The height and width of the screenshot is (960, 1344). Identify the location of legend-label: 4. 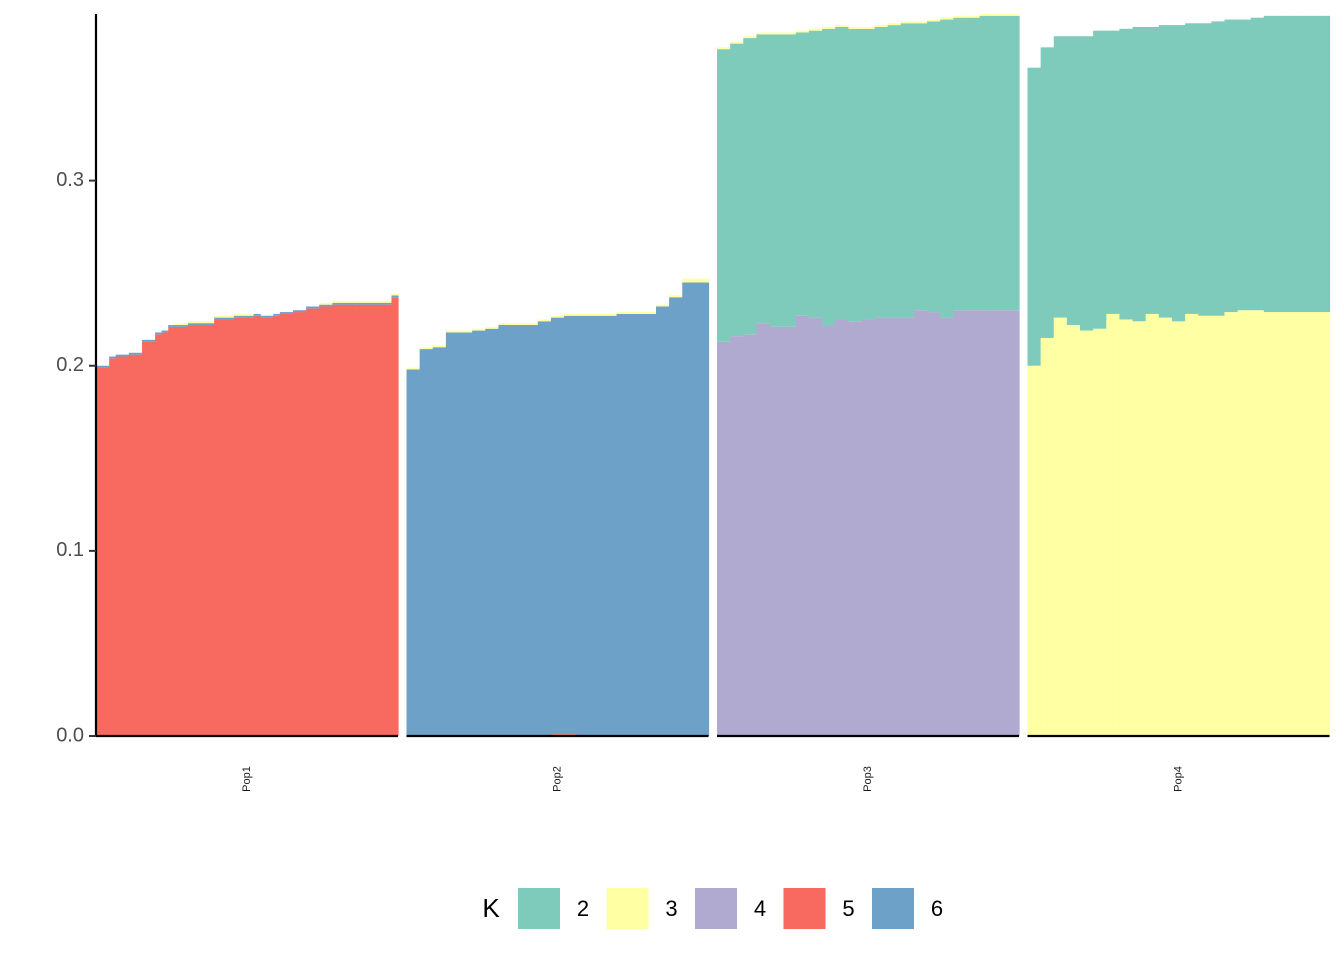
(760, 908).